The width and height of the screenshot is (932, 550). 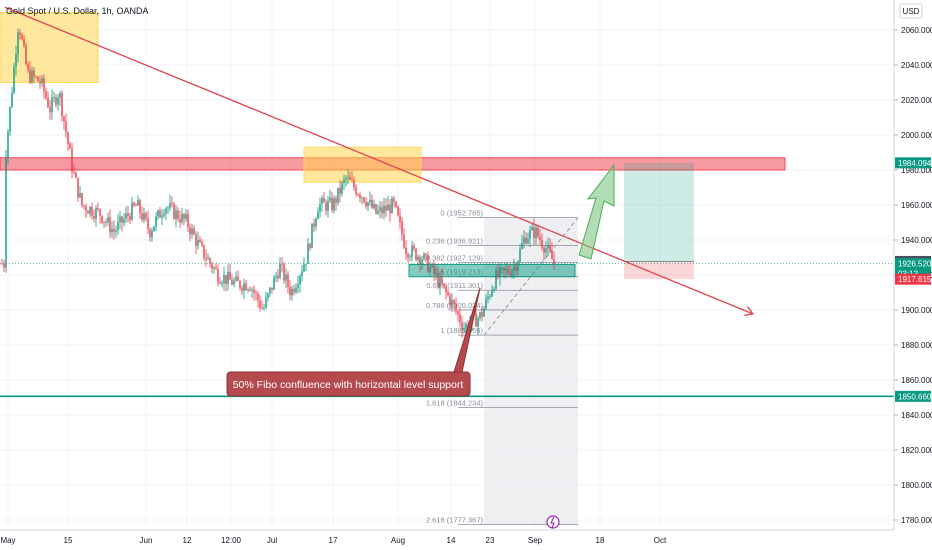 I want to click on currency-button: USD, so click(x=911, y=11).